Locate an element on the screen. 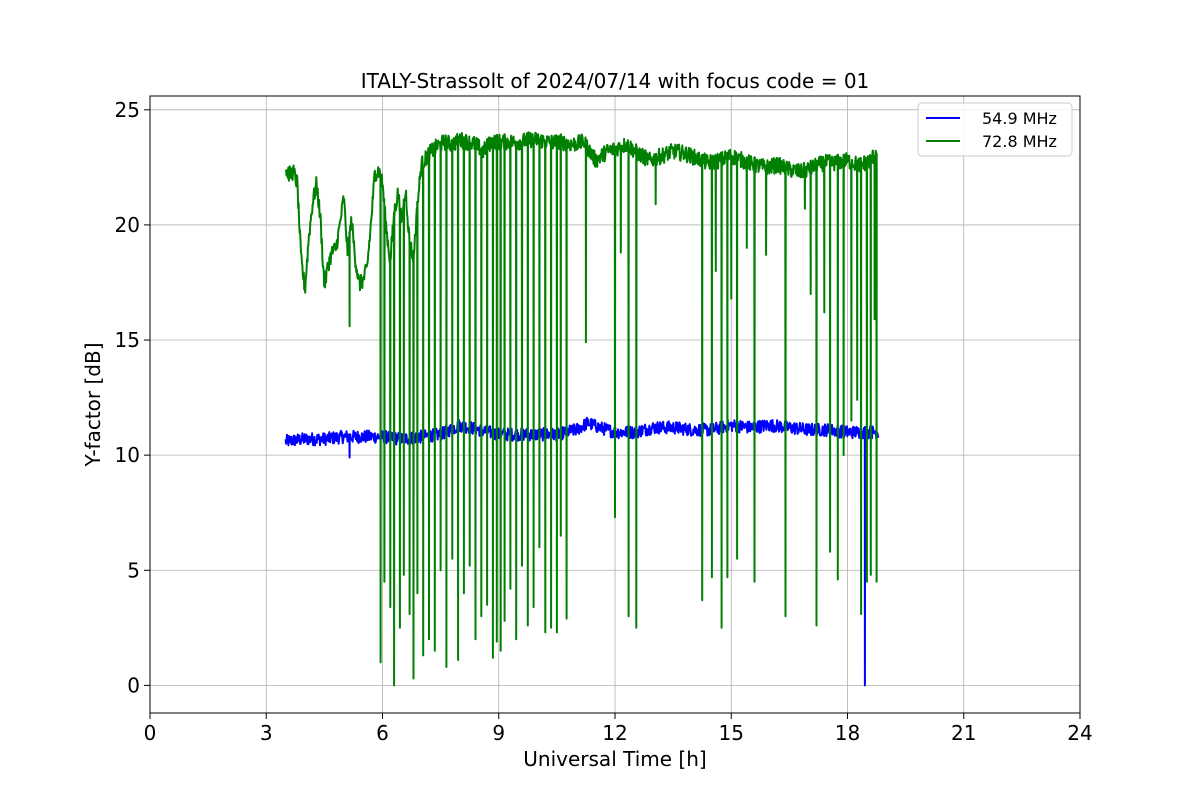  x-tick-label: 24 is located at coordinates (1079, 733).